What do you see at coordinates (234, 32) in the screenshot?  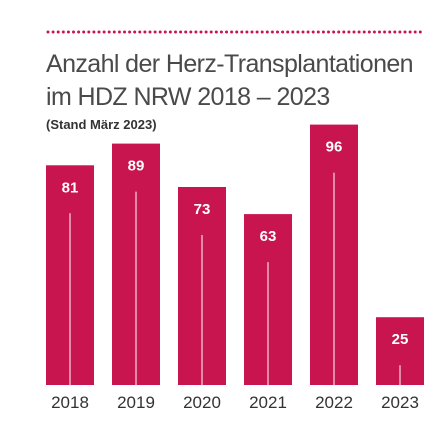 I see `decorative-dotted-rule` at bounding box center [234, 32].